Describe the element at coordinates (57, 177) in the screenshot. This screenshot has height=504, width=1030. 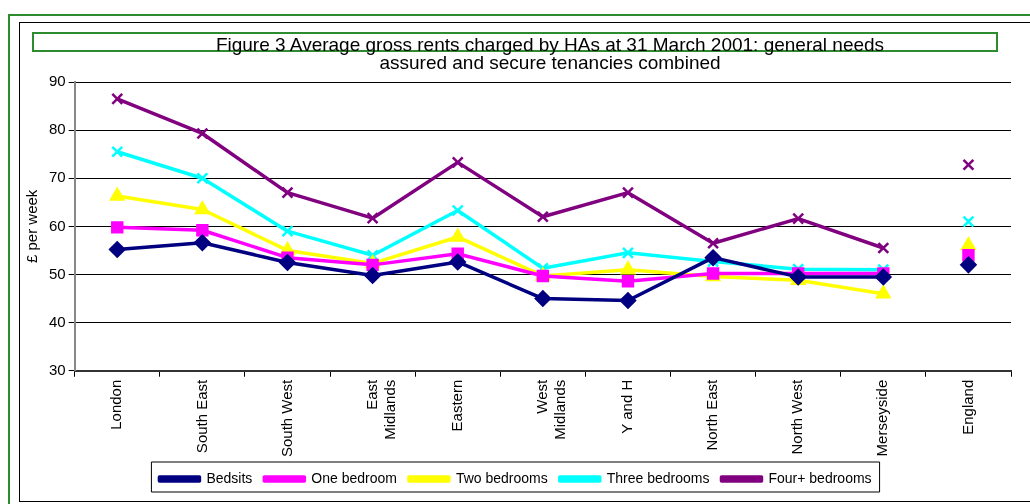
I see `y-tick-label: 70` at that location.